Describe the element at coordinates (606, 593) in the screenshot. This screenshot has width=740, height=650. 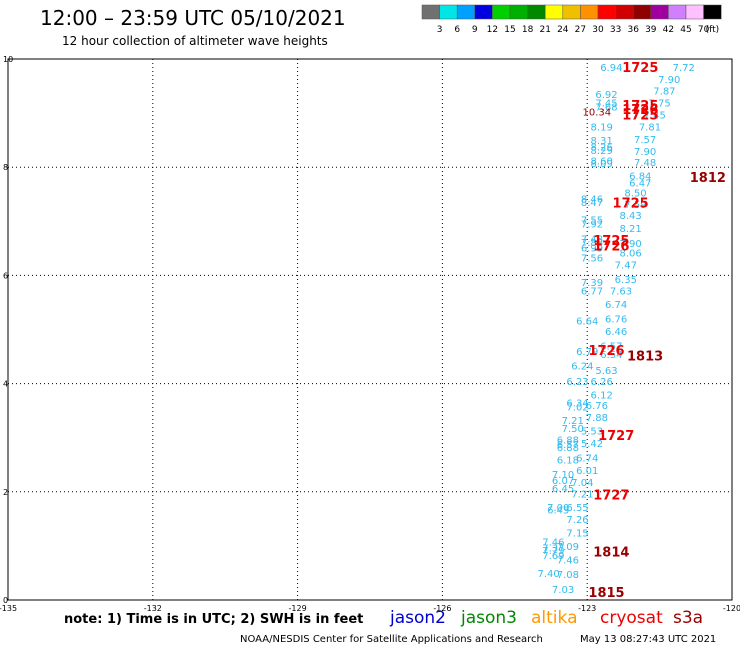
I see `track-time-label: 1815` at that location.